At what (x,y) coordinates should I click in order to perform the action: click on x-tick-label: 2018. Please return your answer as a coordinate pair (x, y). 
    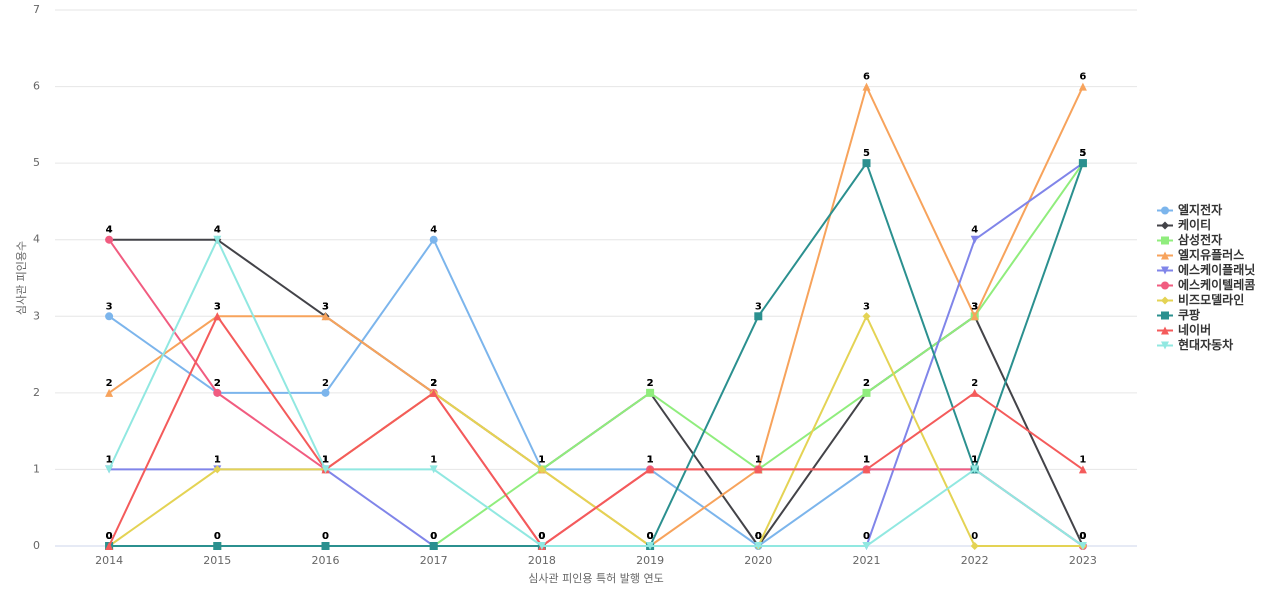
    Looking at the image, I should click on (542, 560).